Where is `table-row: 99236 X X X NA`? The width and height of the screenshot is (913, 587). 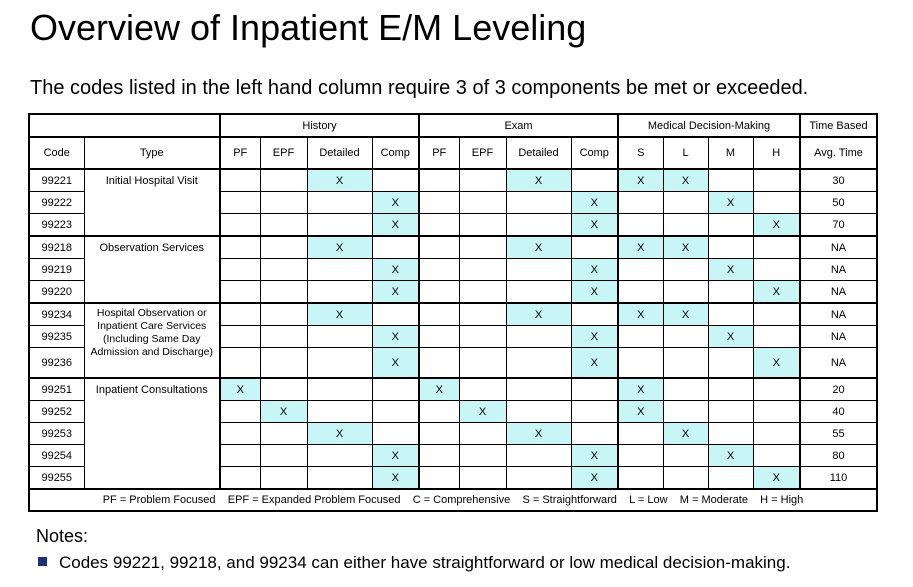 table-row: 99236 X X X NA is located at coordinates (453, 363).